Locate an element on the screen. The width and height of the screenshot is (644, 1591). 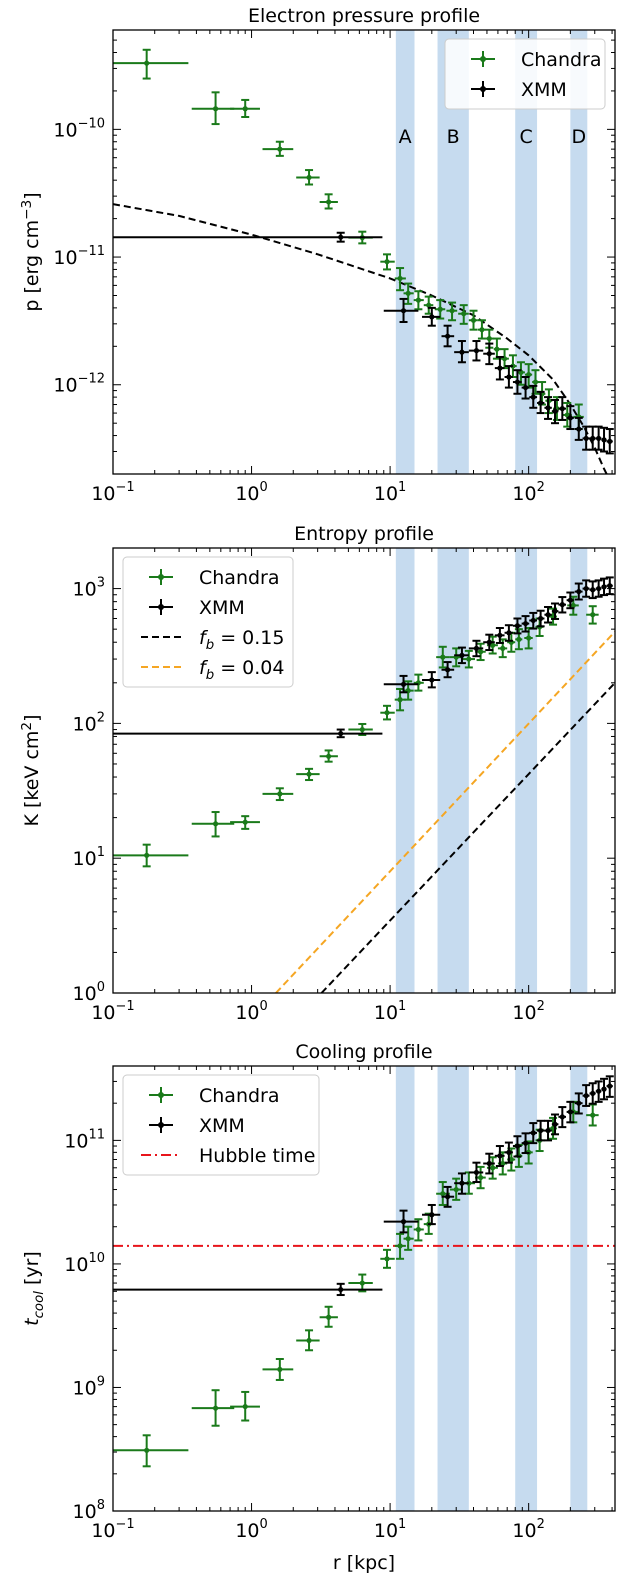
series-xmm is located at coordinates (363, 657).